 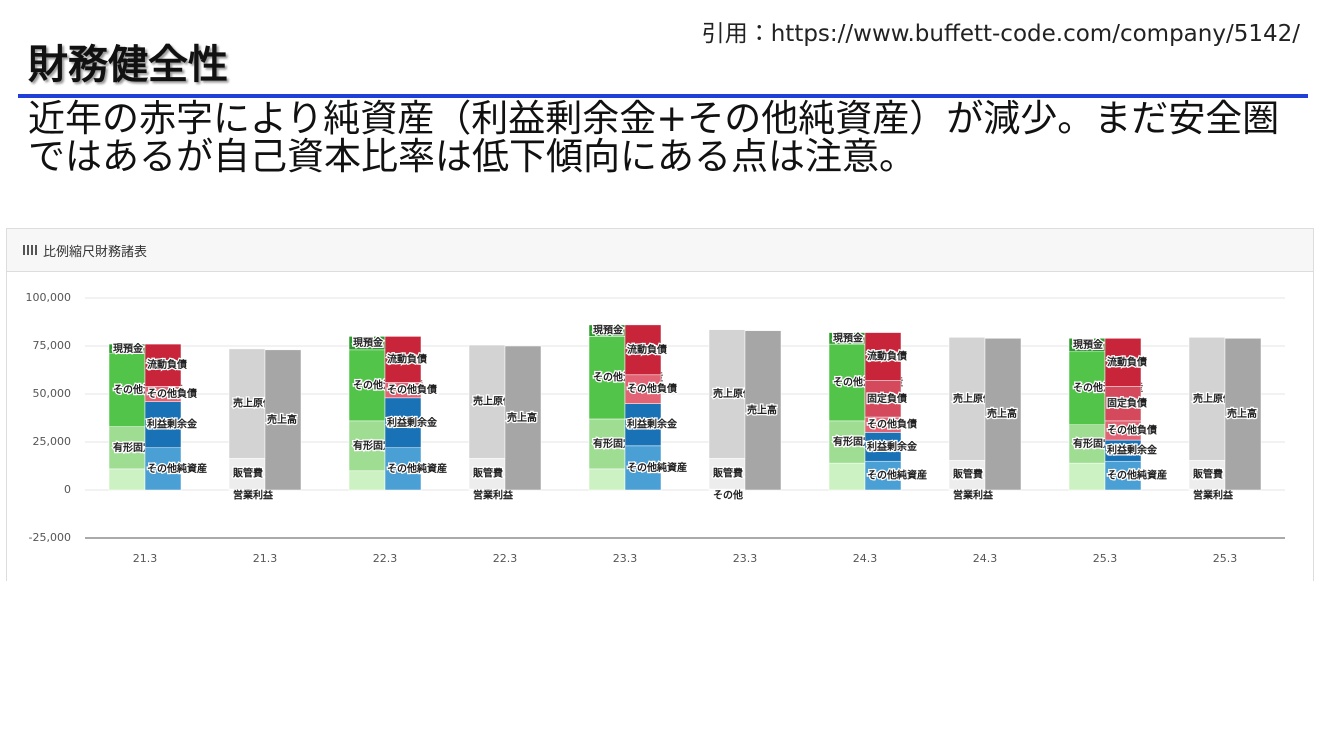 What do you see at coordinates (1225, 558) in the screenshot?
I see `x-tick-label: 25.3` at bounding box center [1225, 558].